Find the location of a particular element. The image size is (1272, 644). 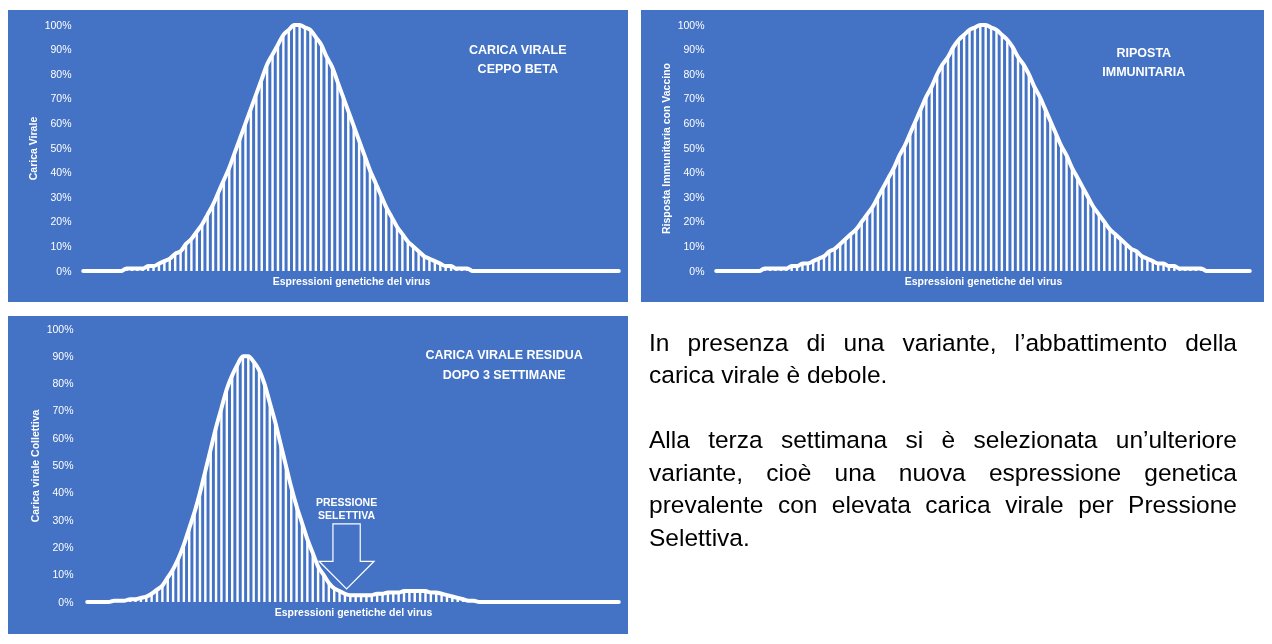

text: In presenza di una variante, l’abbattimento della carica virale è debole. is located at coordinates (943, 358).